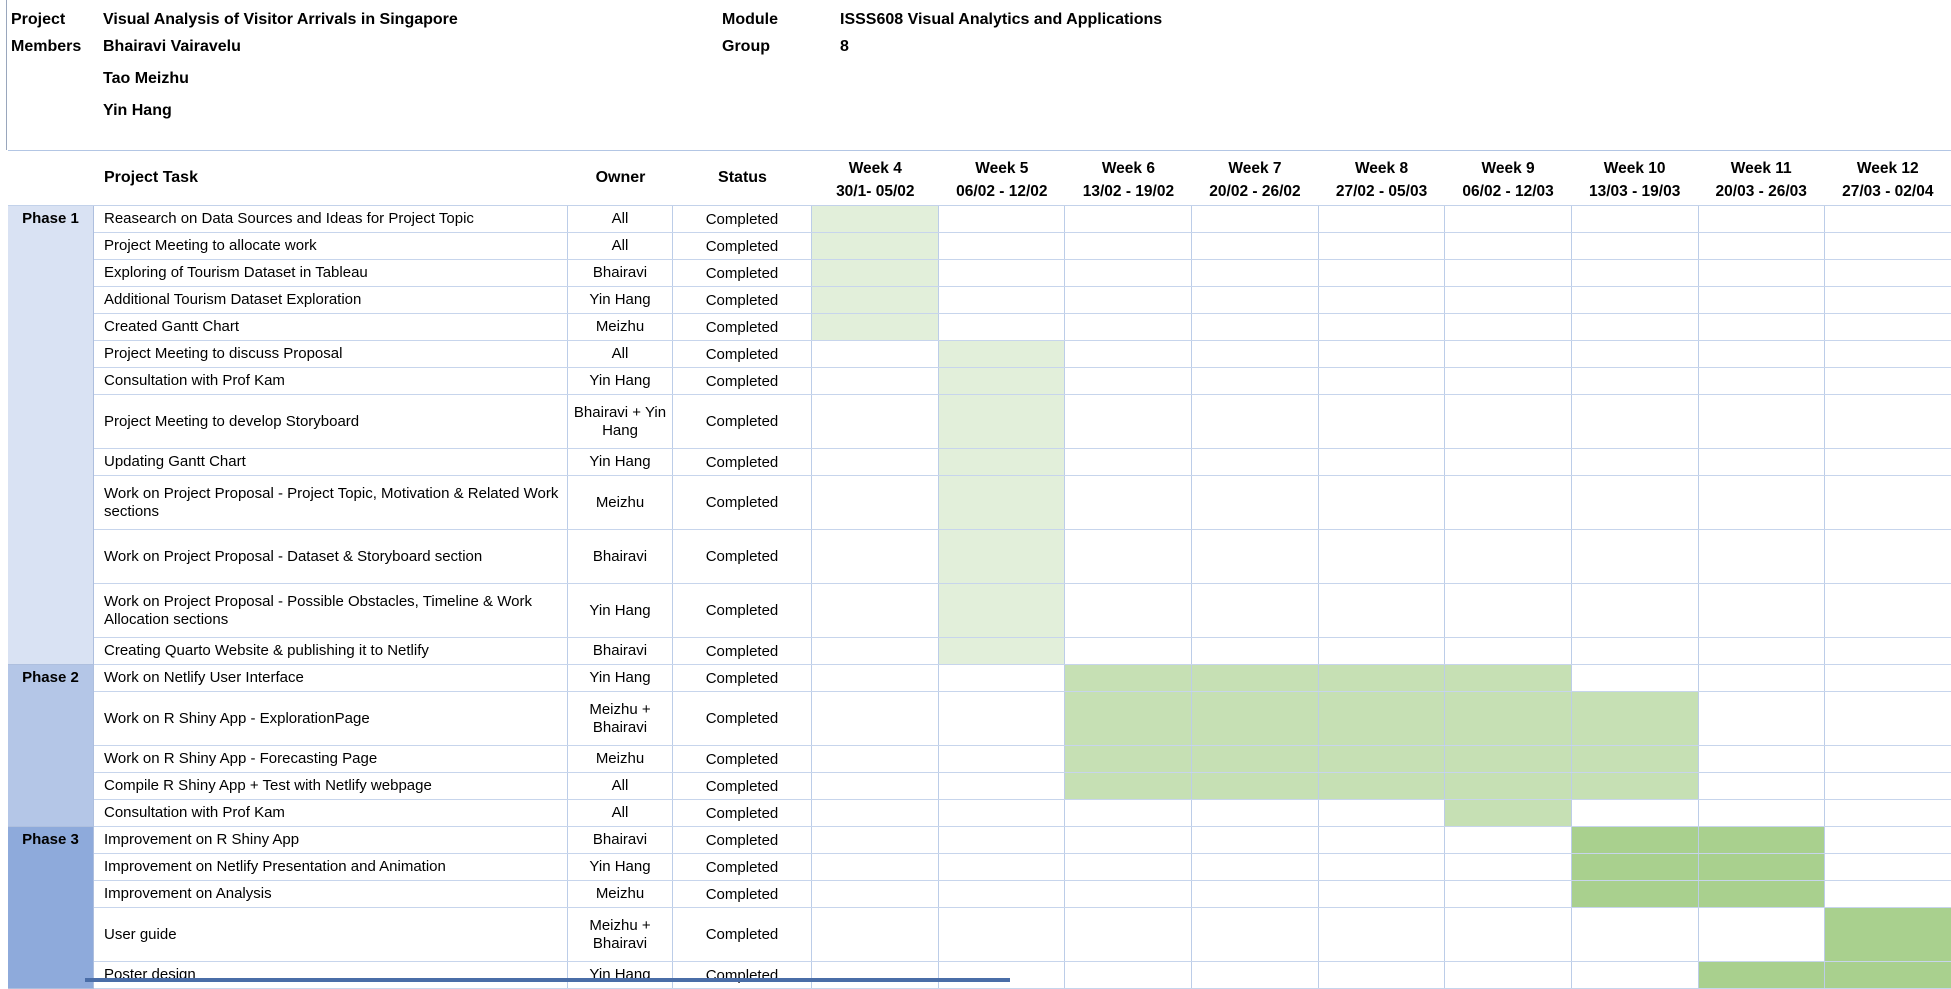 This screenshot has width=1951, height=989. What do you see at coordinates (331, 273) in the screenshot?
I see `task-cell: Exploring of Tourism Dataset in Tableau` at bounding box center [331, 273].